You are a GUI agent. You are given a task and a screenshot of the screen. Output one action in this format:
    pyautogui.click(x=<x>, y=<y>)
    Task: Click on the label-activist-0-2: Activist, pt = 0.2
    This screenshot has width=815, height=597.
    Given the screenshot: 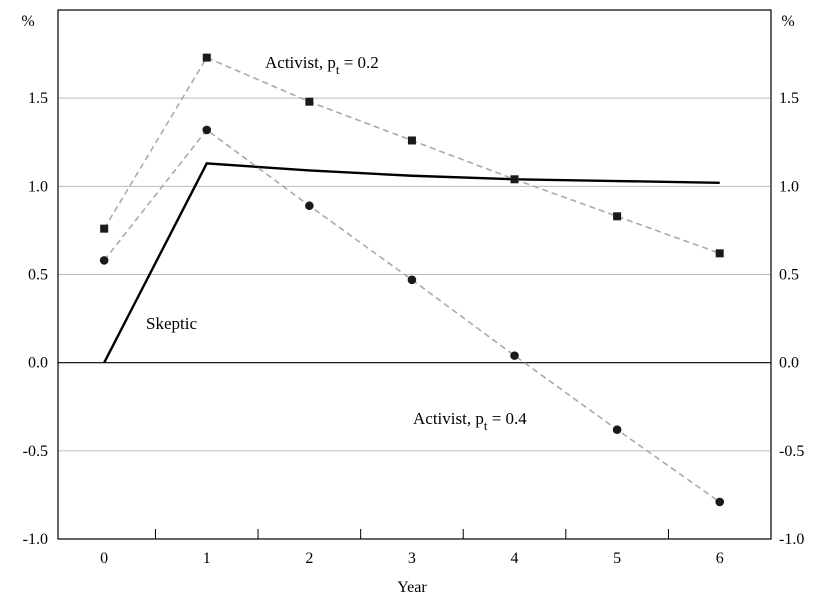 What is the action you would take?
    pyautogui.click(x=322, y=65)
    